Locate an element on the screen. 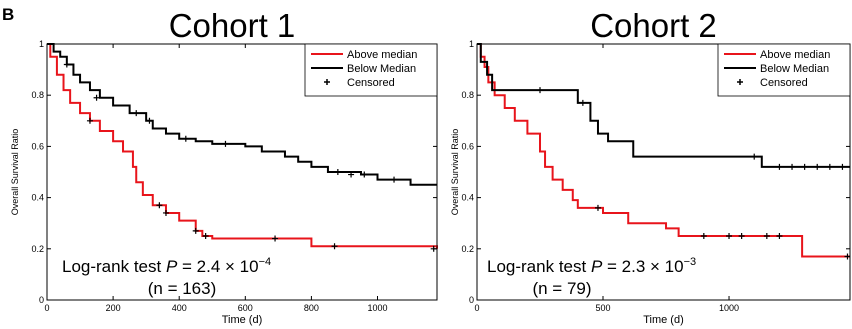  x-tick-label: 800 is located at coordinates (311, 308).